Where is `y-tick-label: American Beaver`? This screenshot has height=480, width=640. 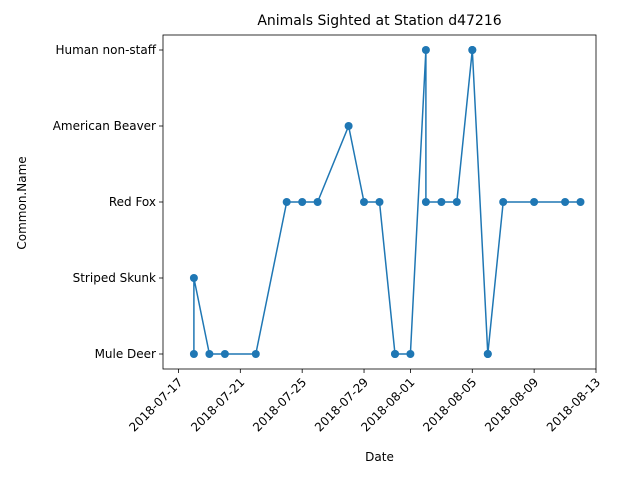
y-tick-label: American Beaver is located at coordinates (104, 126).